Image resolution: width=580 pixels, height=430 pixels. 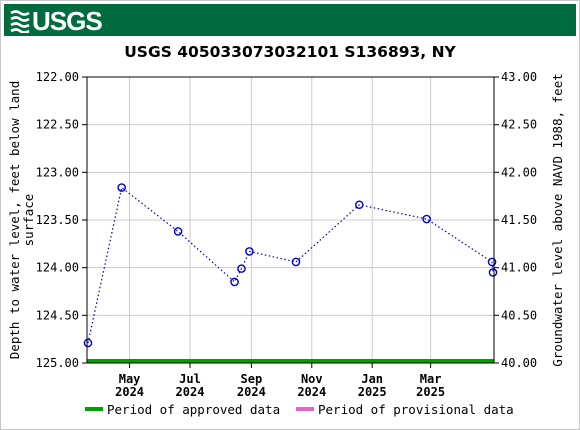 What do you see at coordinates (519, 363) in the screenshot?
I see `y-right-tick-label: 40.00` at bounding box center [519, 363].